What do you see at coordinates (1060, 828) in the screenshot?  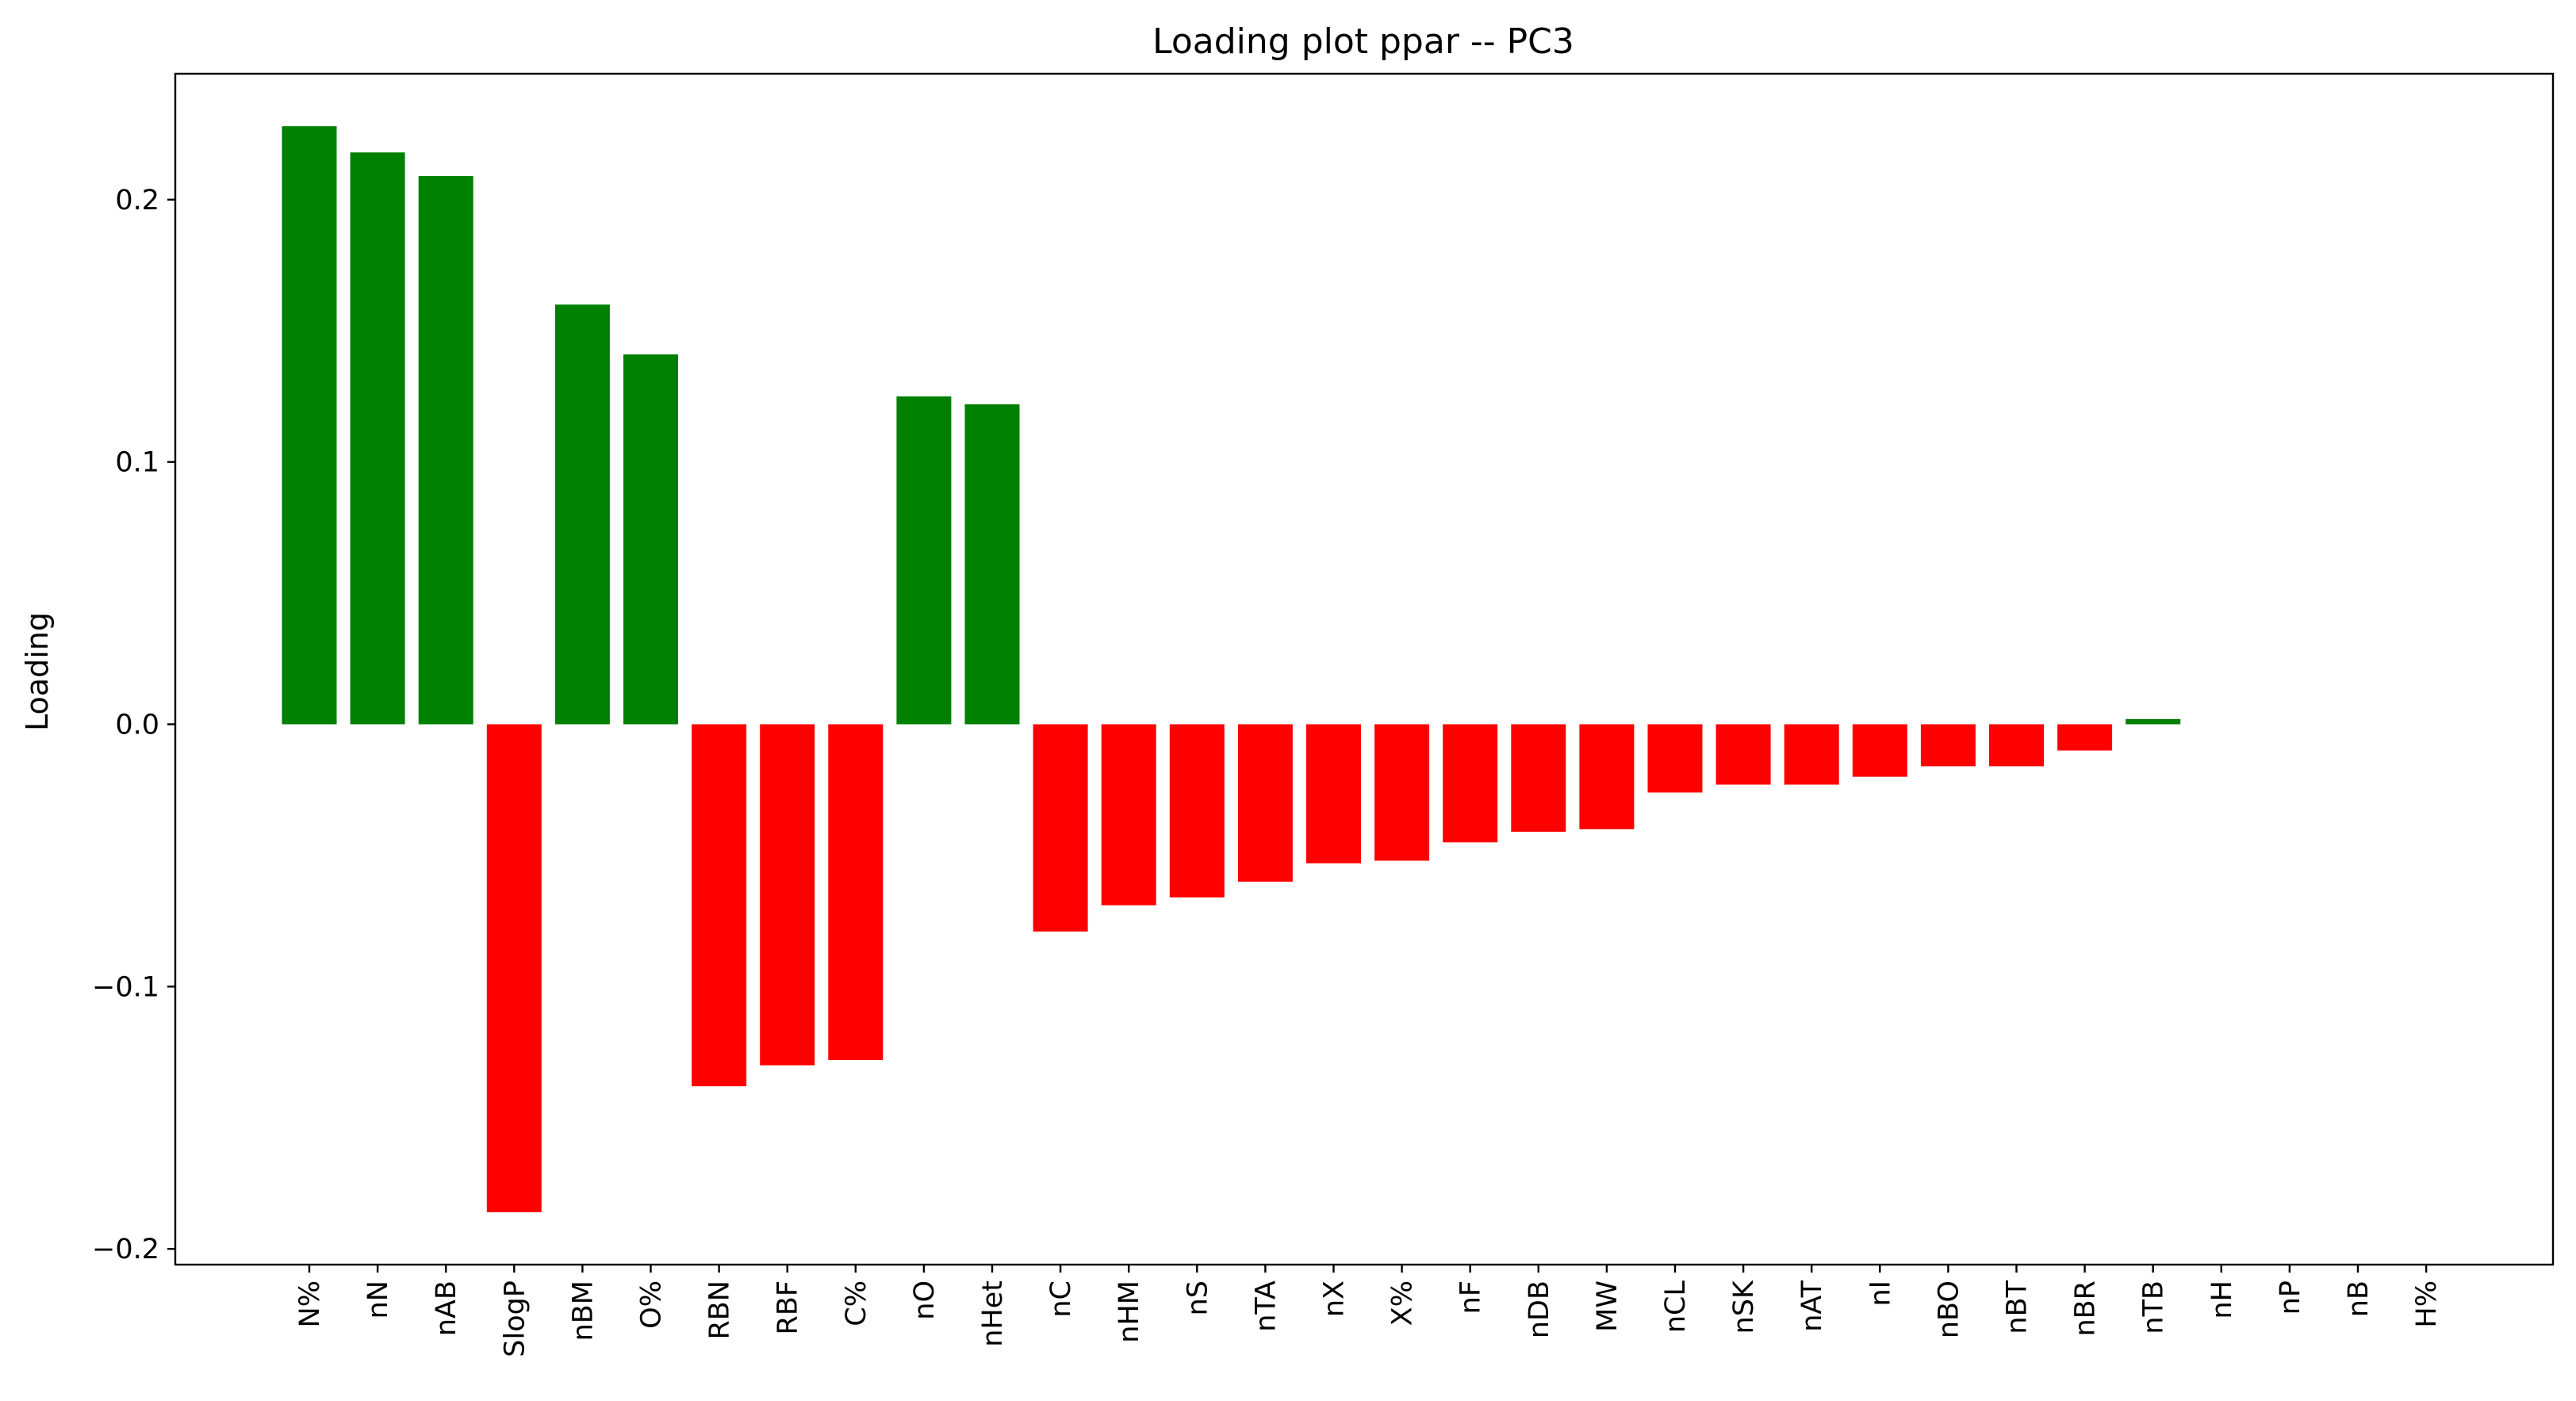 I see `bar-nC` at bounding box center [1060, 828].